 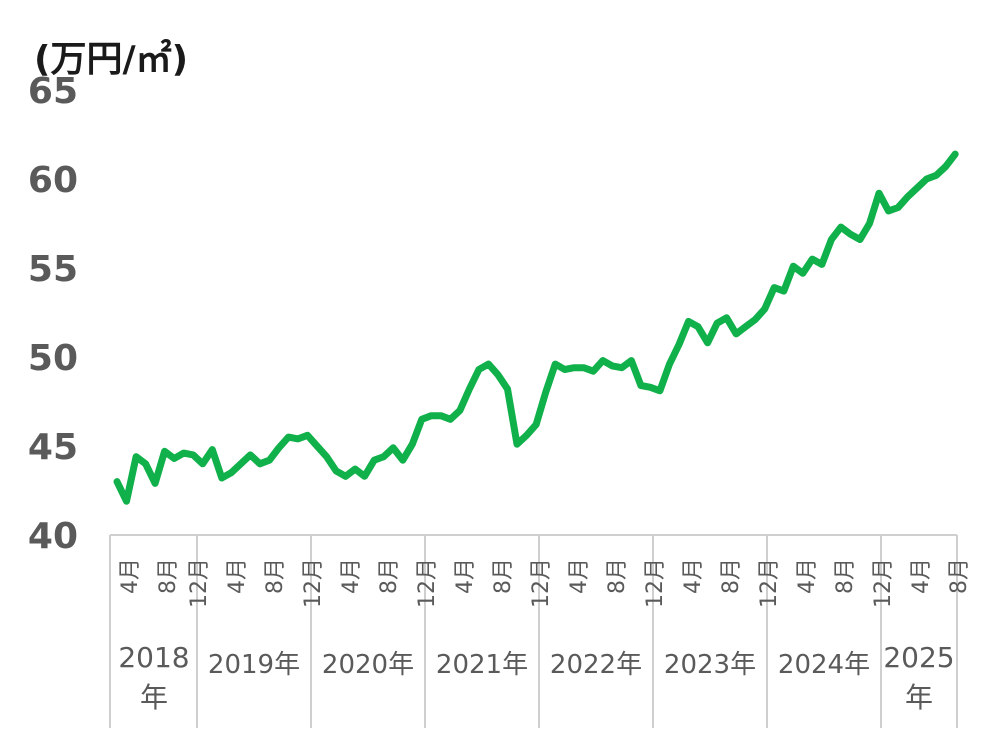 What do you see at coordinates (482, 665) in the screenshot?
I see `x-year-label: 2021年` at bounding box center [482, 665].